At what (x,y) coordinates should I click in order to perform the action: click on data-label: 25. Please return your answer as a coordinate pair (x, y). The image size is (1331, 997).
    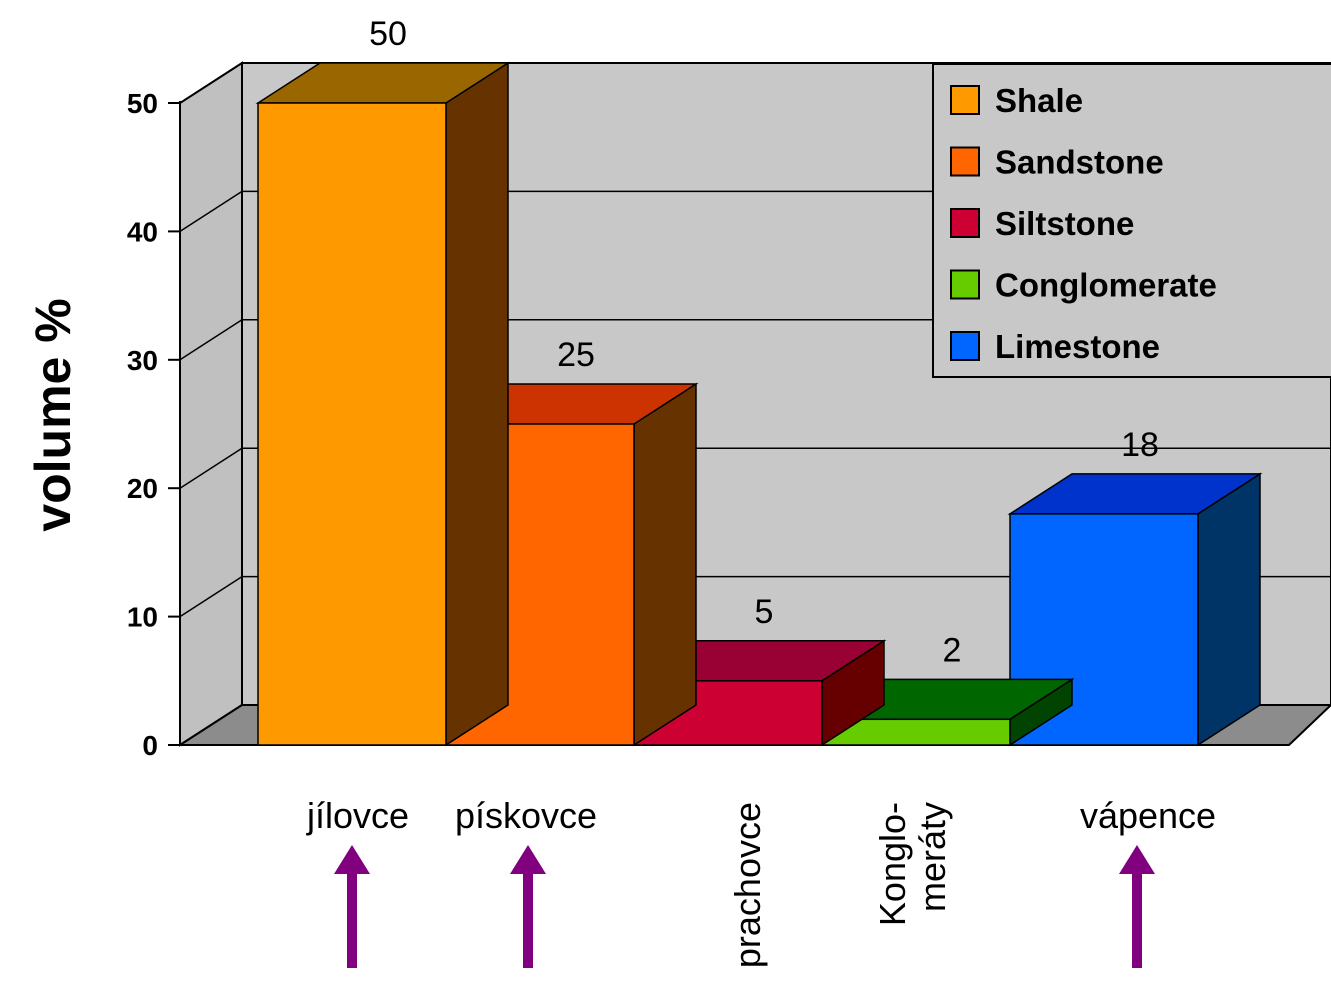
    Looking at the image, I should click on (576, 355).